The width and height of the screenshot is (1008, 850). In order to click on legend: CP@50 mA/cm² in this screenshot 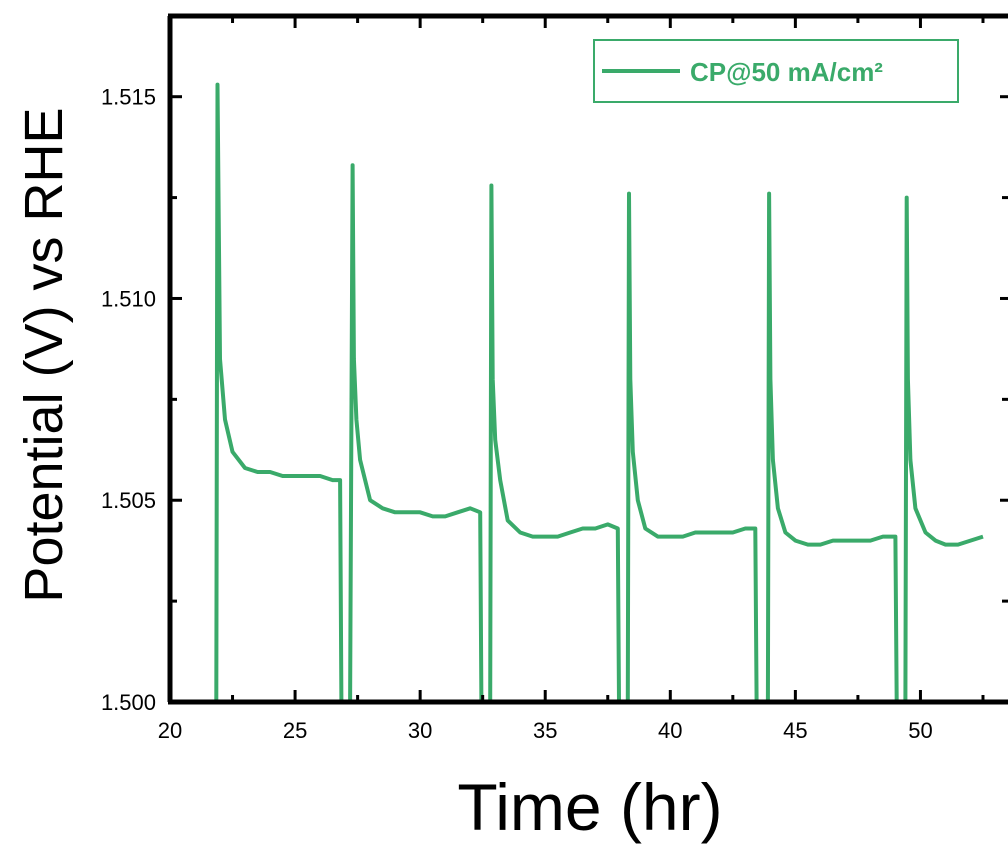, I will do `click(776, 71)`.